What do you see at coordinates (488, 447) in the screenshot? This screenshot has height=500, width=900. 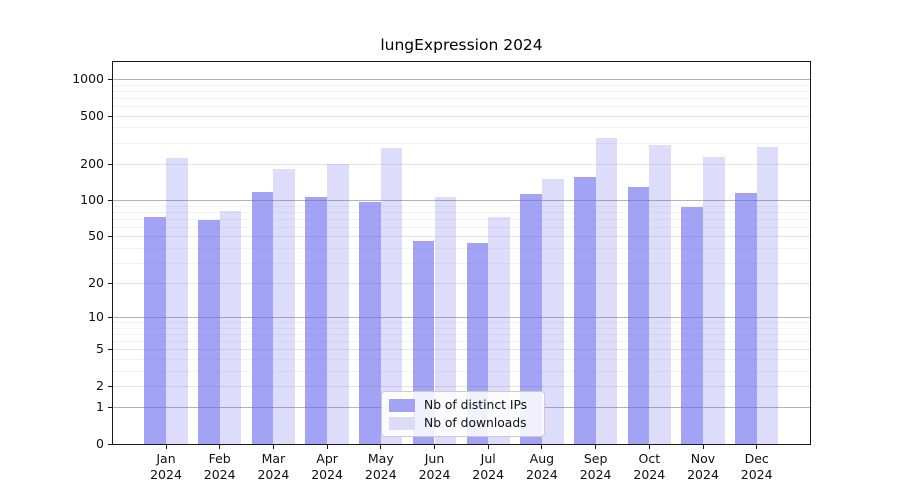 I see `x-tick-jul` at bounding box center [488, 447].